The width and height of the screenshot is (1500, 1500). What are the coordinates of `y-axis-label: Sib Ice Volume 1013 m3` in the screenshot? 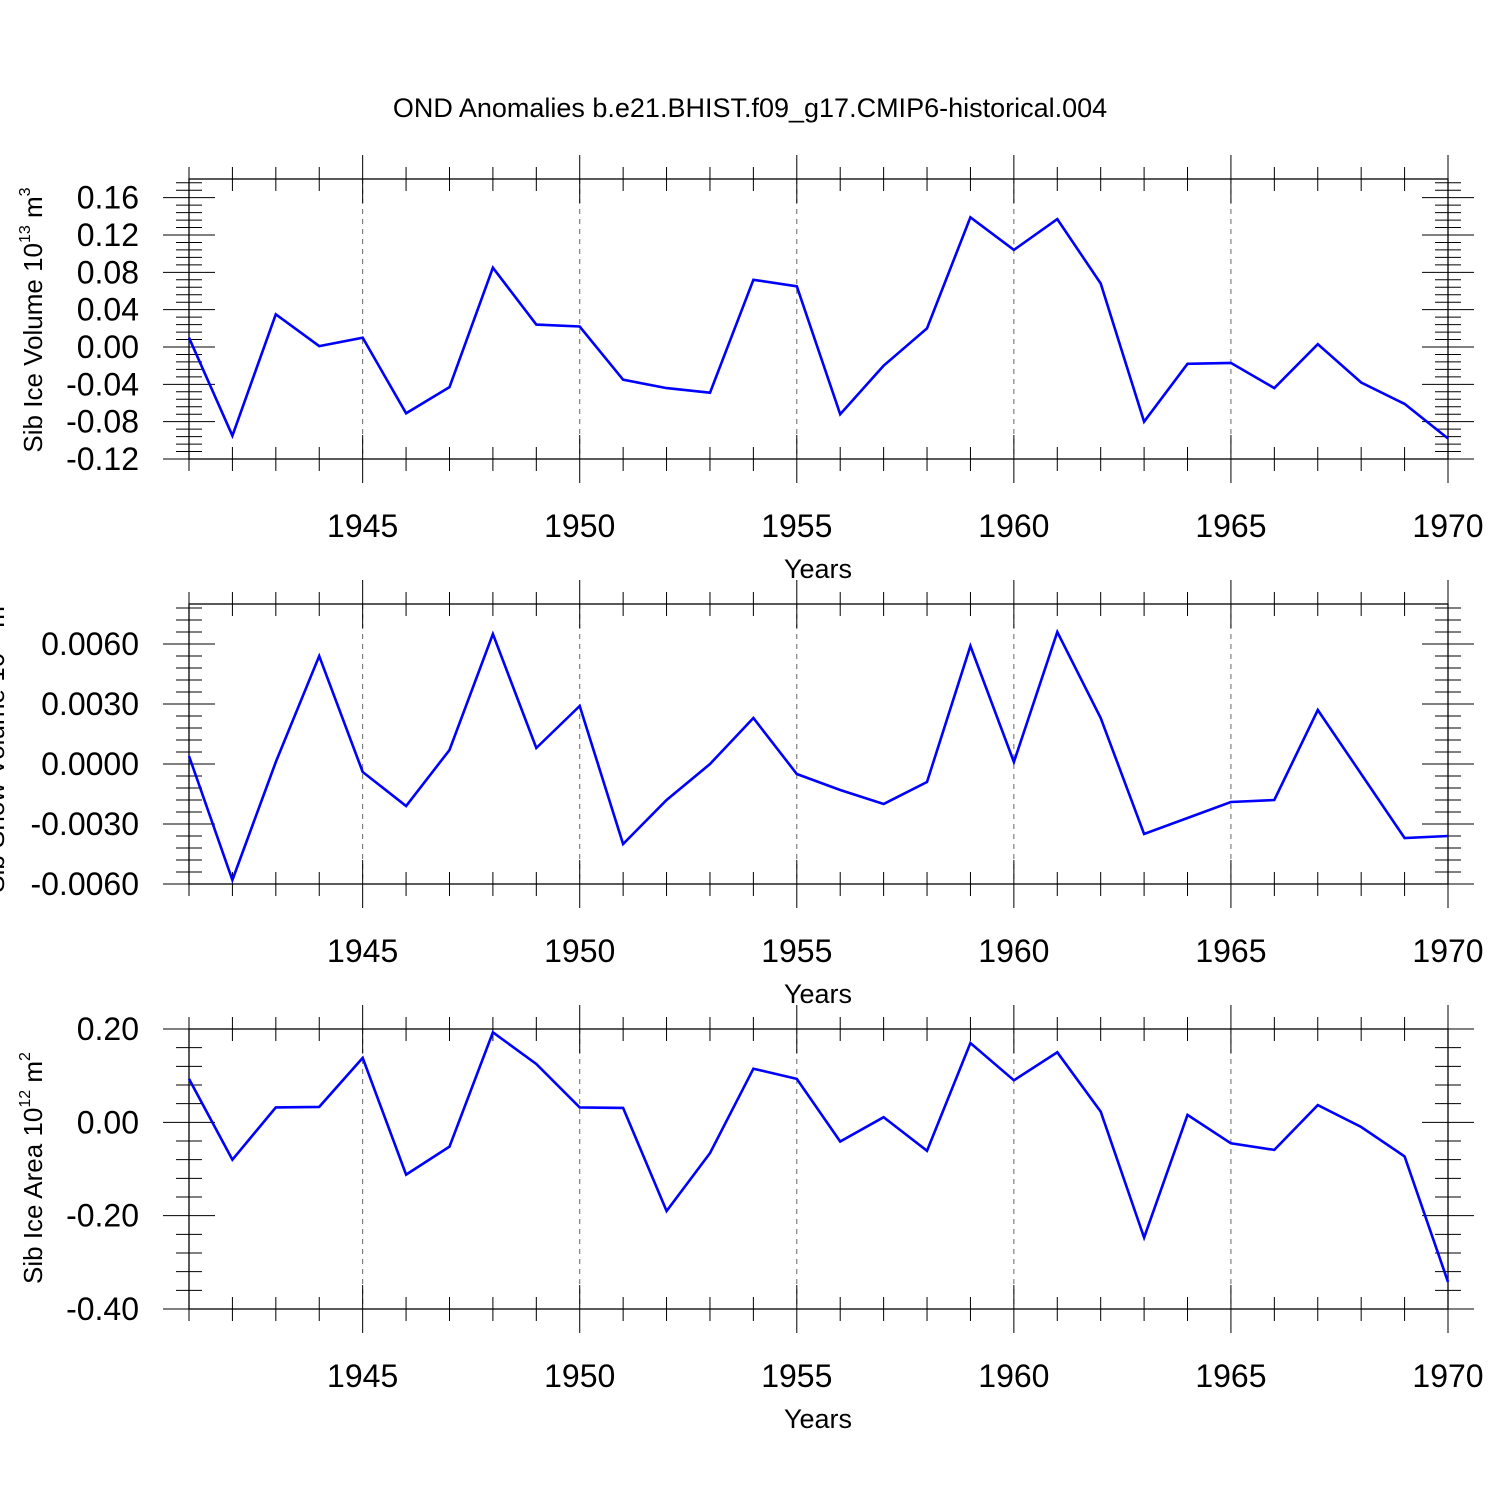 It's located at (32, 319).